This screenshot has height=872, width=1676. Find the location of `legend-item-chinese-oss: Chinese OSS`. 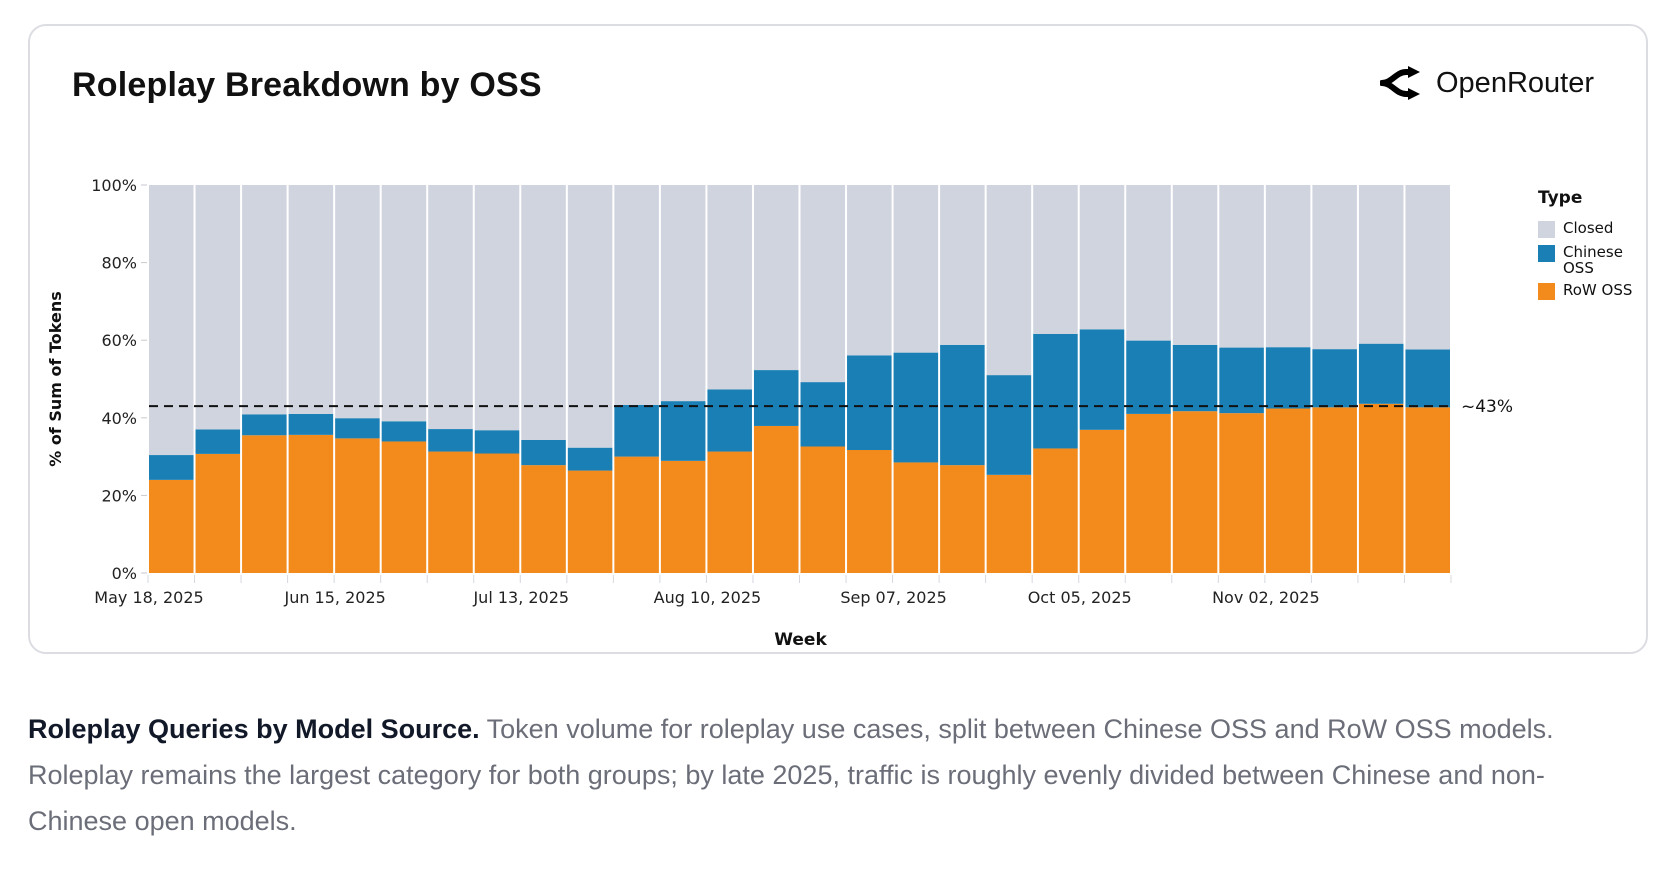

legend-item-chinese-oss: Chinese OSS is located at coordinates (1590, 260).